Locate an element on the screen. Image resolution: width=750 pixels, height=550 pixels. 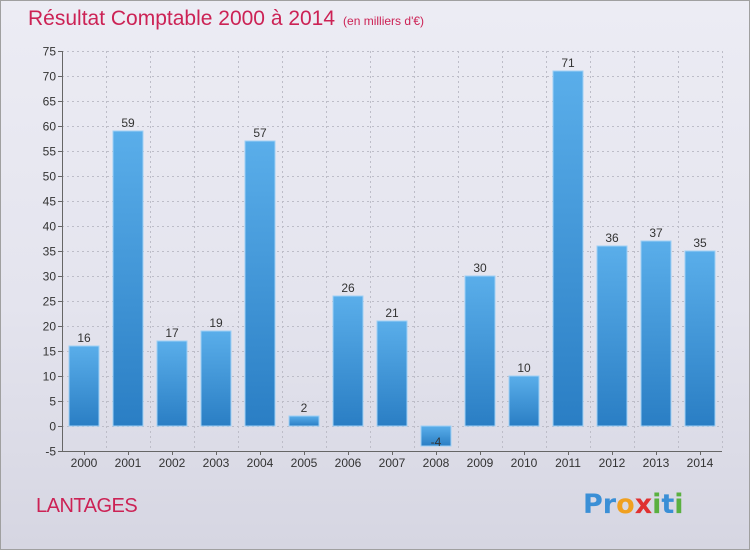
brand-letter: t is located at coordinates (668, 504).